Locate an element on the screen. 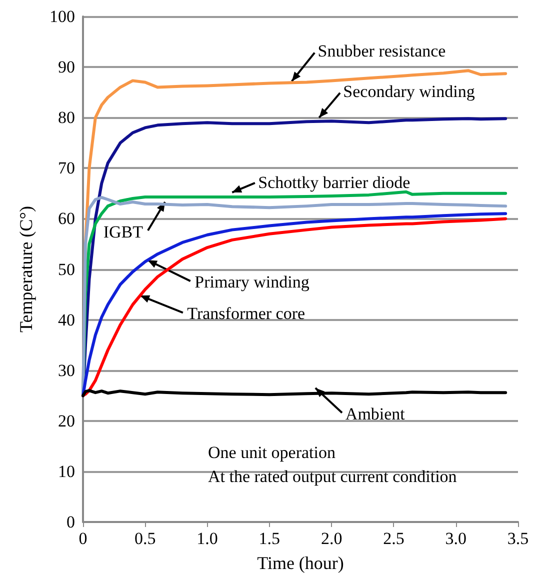  y-axis-title: Temperature (C°) is located at coordinates (26, 269).